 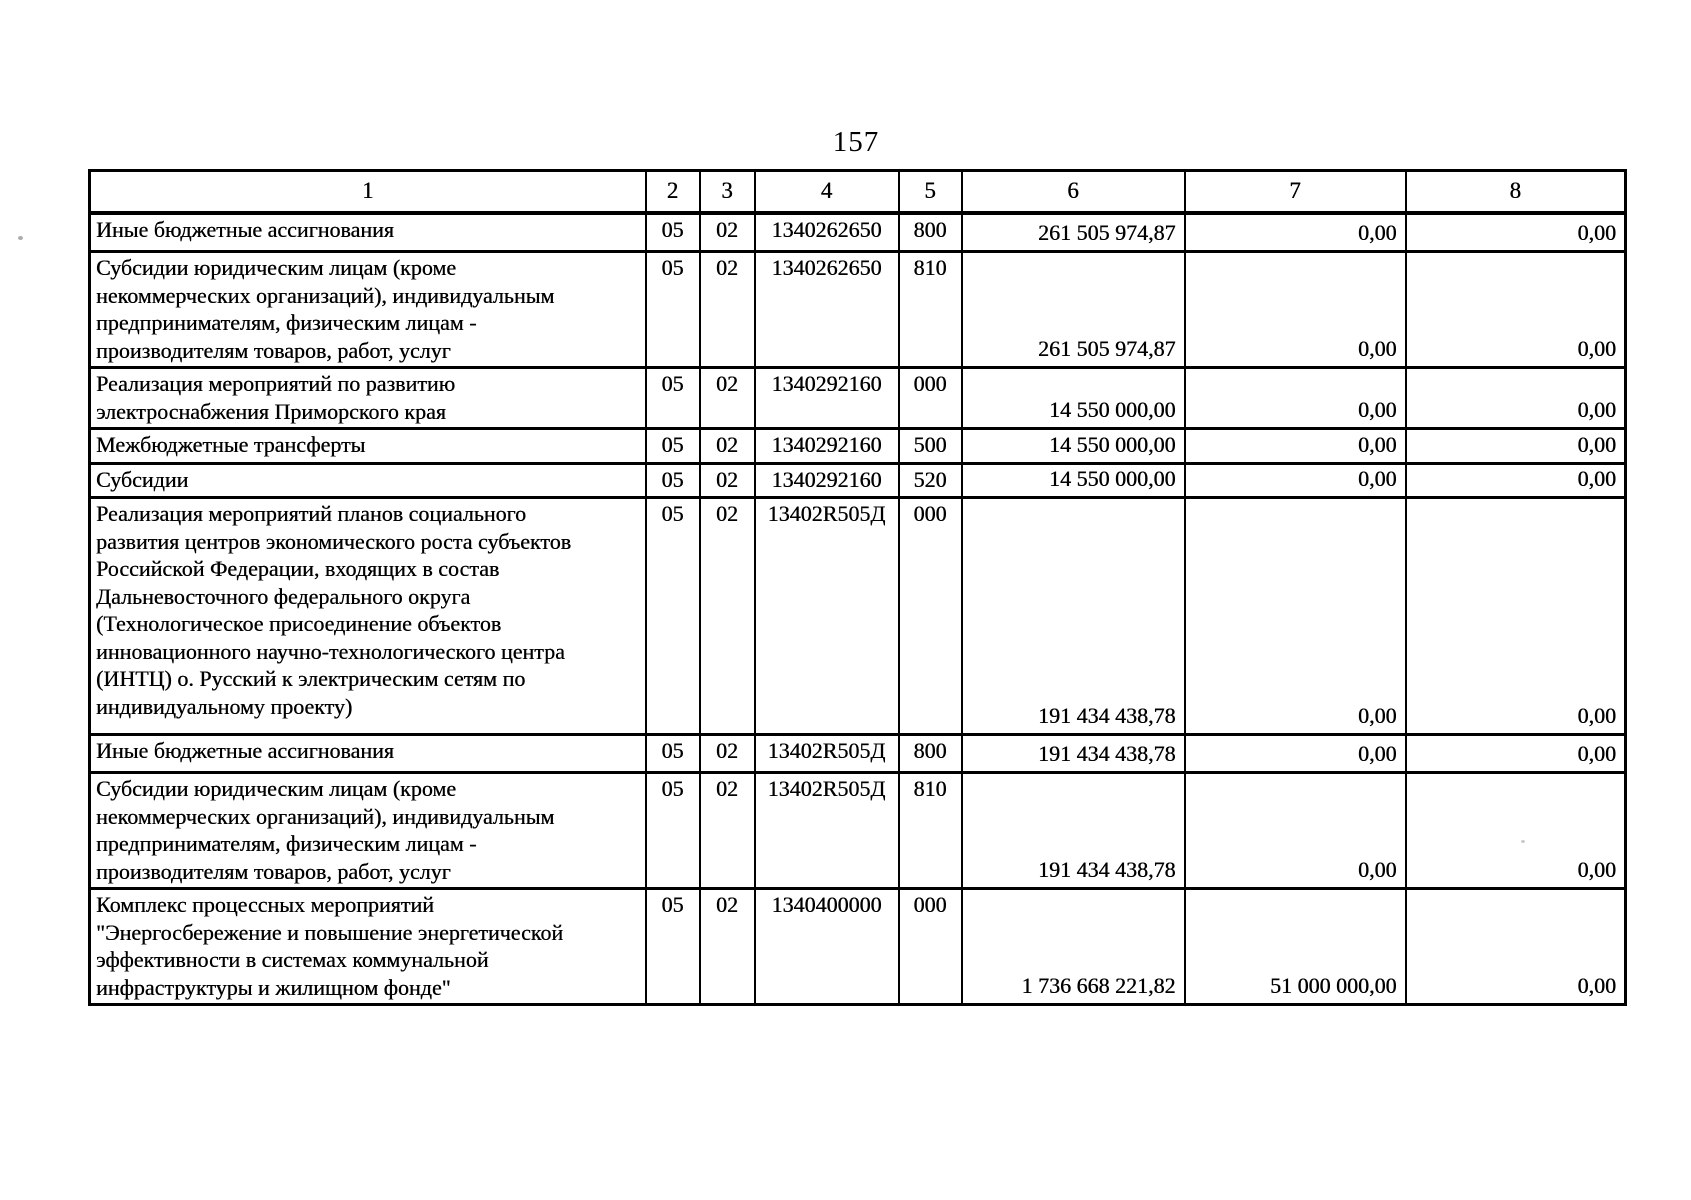 What do you see at coordinates (856, 142) in the screenshot?
I see `page-number: 157` at bounding box center [856, 142].